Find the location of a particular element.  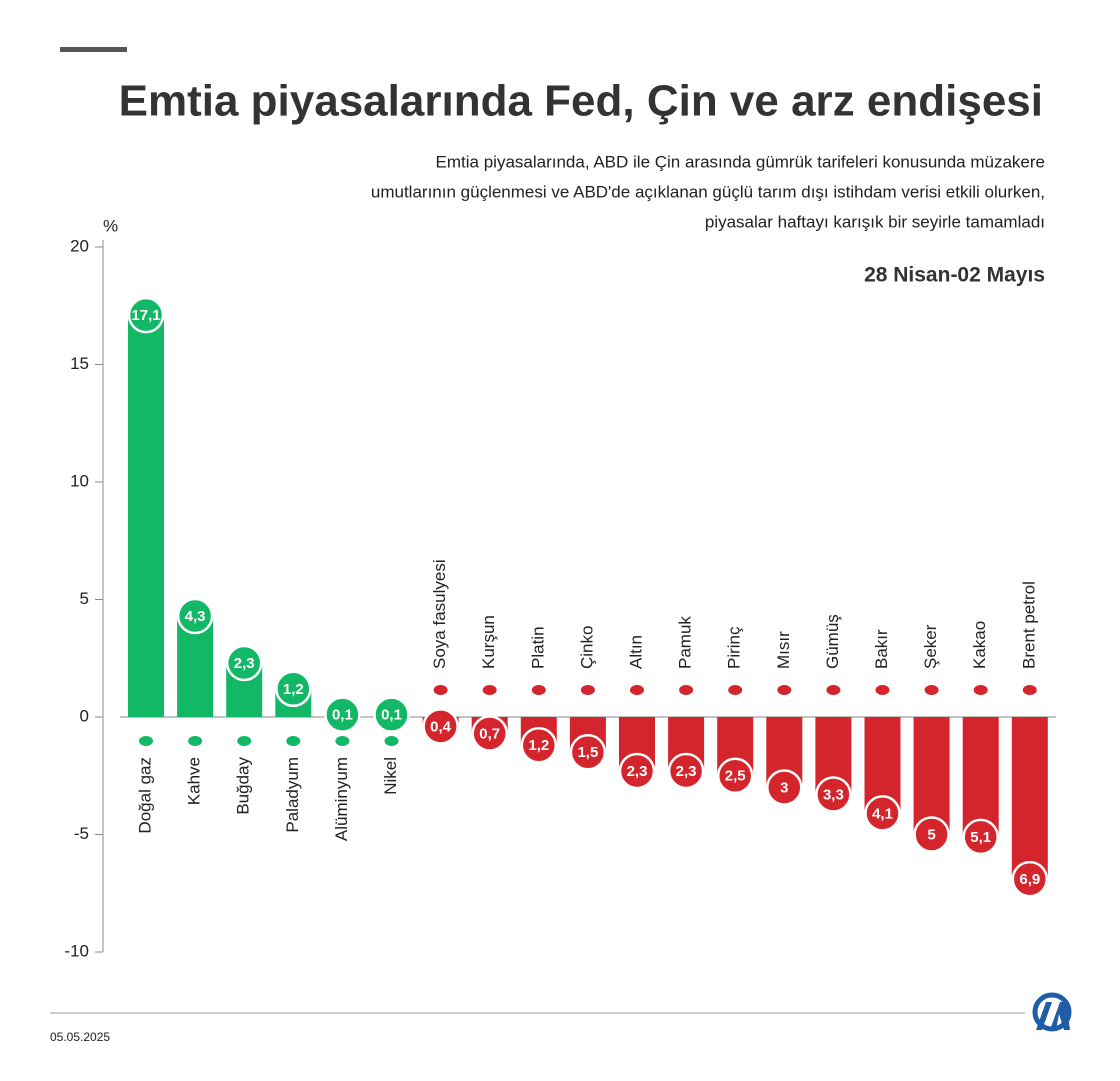

x-tick-label: Platin is located at coordinates (537, 647).